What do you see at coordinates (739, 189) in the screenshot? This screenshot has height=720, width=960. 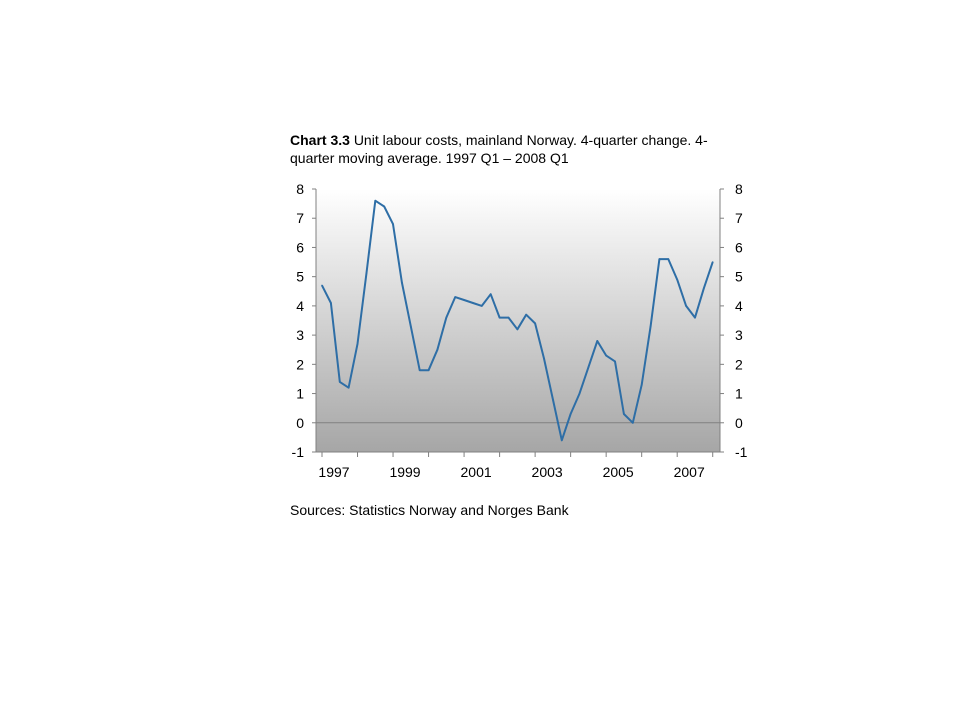 I see `y-tick-label-right: 8` at bounding box center [739, 189].